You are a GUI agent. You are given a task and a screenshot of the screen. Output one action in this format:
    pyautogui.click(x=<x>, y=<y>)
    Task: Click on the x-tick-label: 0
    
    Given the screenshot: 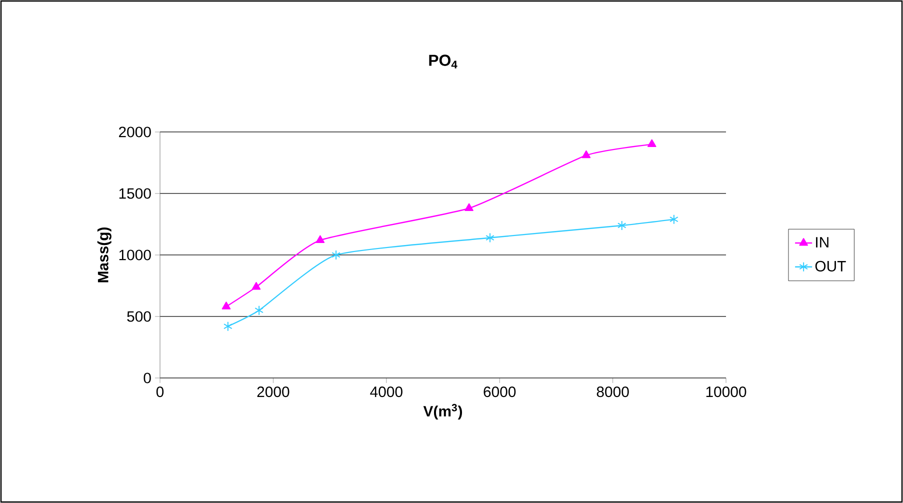 What is the action you would take?
    pyautogui.click(x=160, y=392)
    